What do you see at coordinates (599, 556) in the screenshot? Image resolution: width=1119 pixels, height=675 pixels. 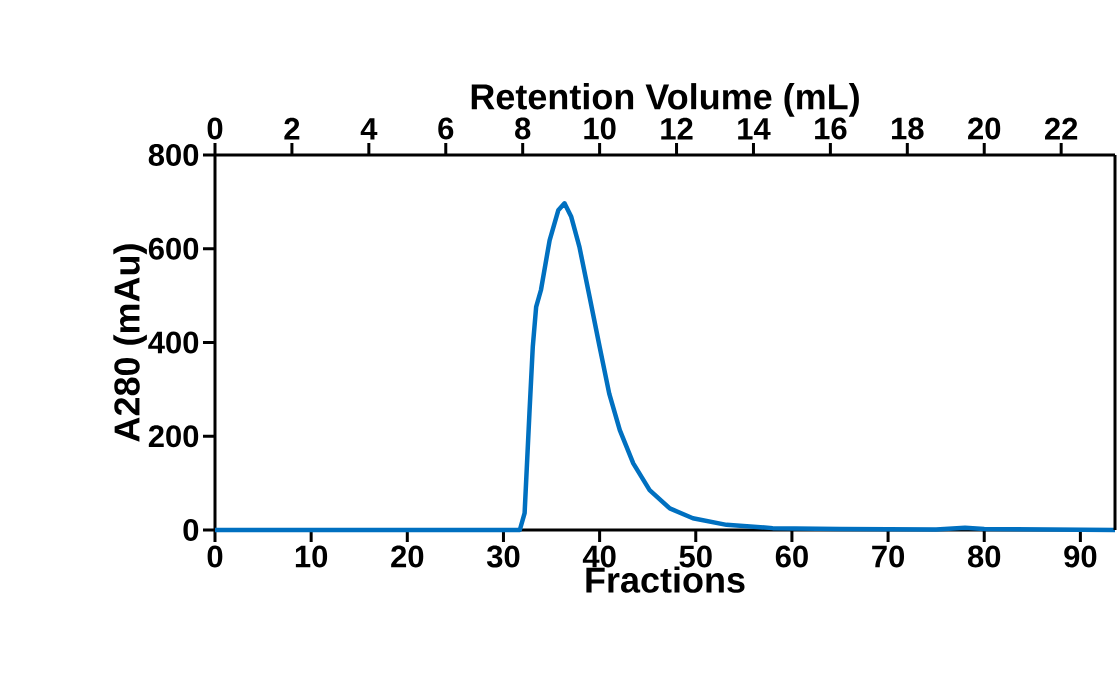 I see `x-tick-label: 40` at bounding box center [599, 556].